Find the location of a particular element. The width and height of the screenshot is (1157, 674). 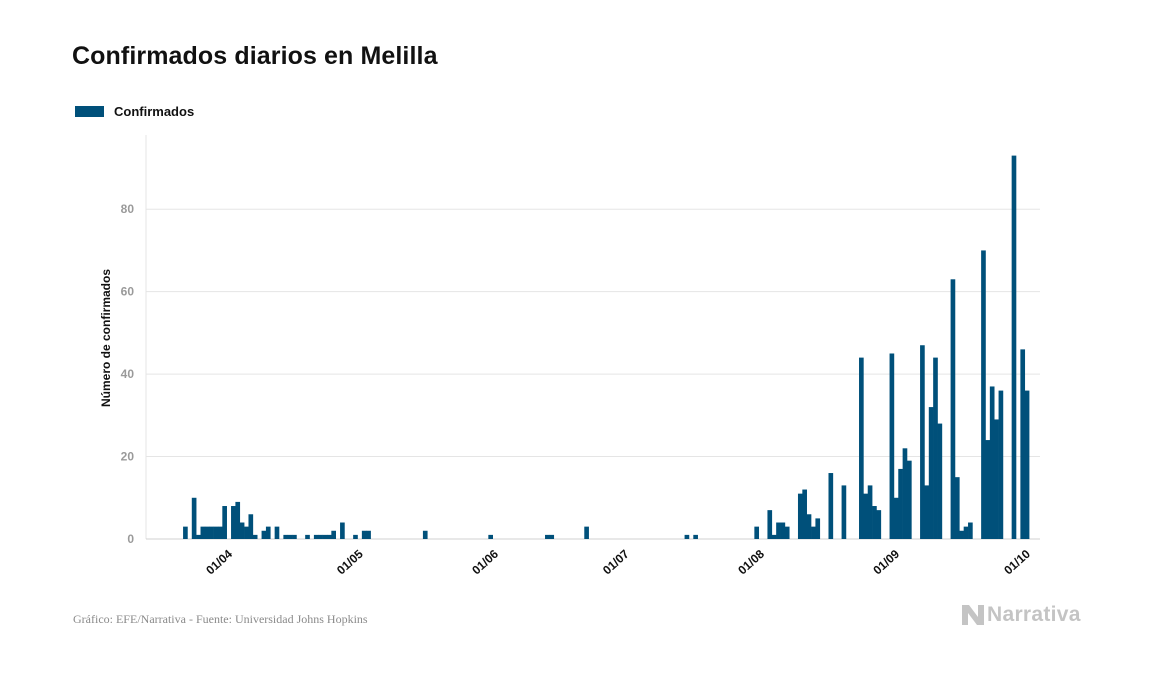

legend-label: Confirmados is located at coordinates (154, 111).